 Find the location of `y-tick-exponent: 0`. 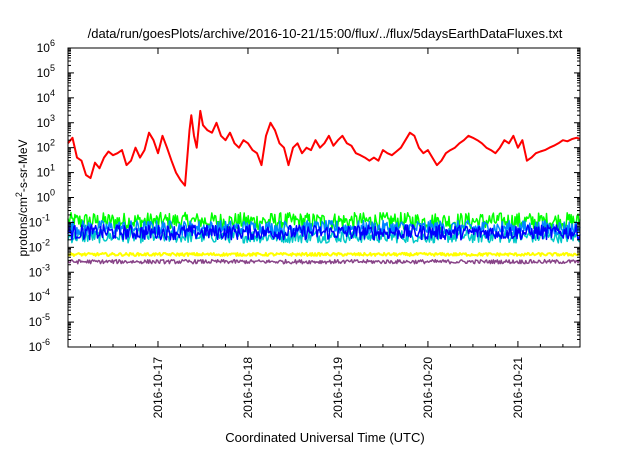

y-tick-exponent: 0 is located at coordinates (52, 193).